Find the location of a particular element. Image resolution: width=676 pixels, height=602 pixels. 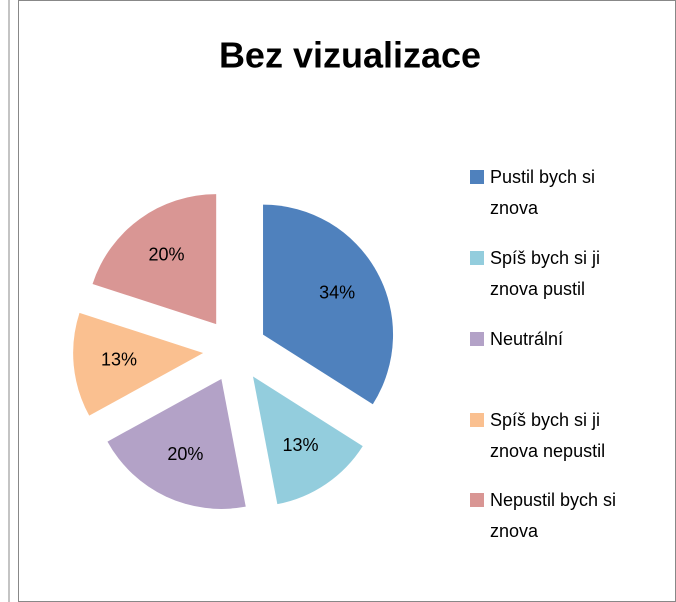

legend-item: Spíš bych si ji znova nepustil is located at coordinates (555, 436).